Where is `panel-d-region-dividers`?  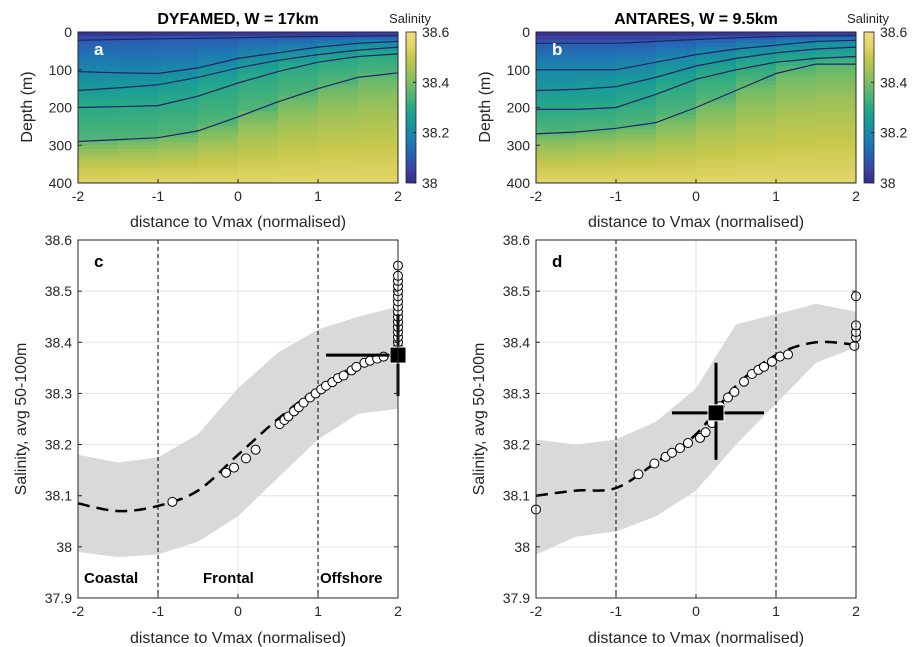
panel-d-region-dividers is located at coordinates (696, 419).